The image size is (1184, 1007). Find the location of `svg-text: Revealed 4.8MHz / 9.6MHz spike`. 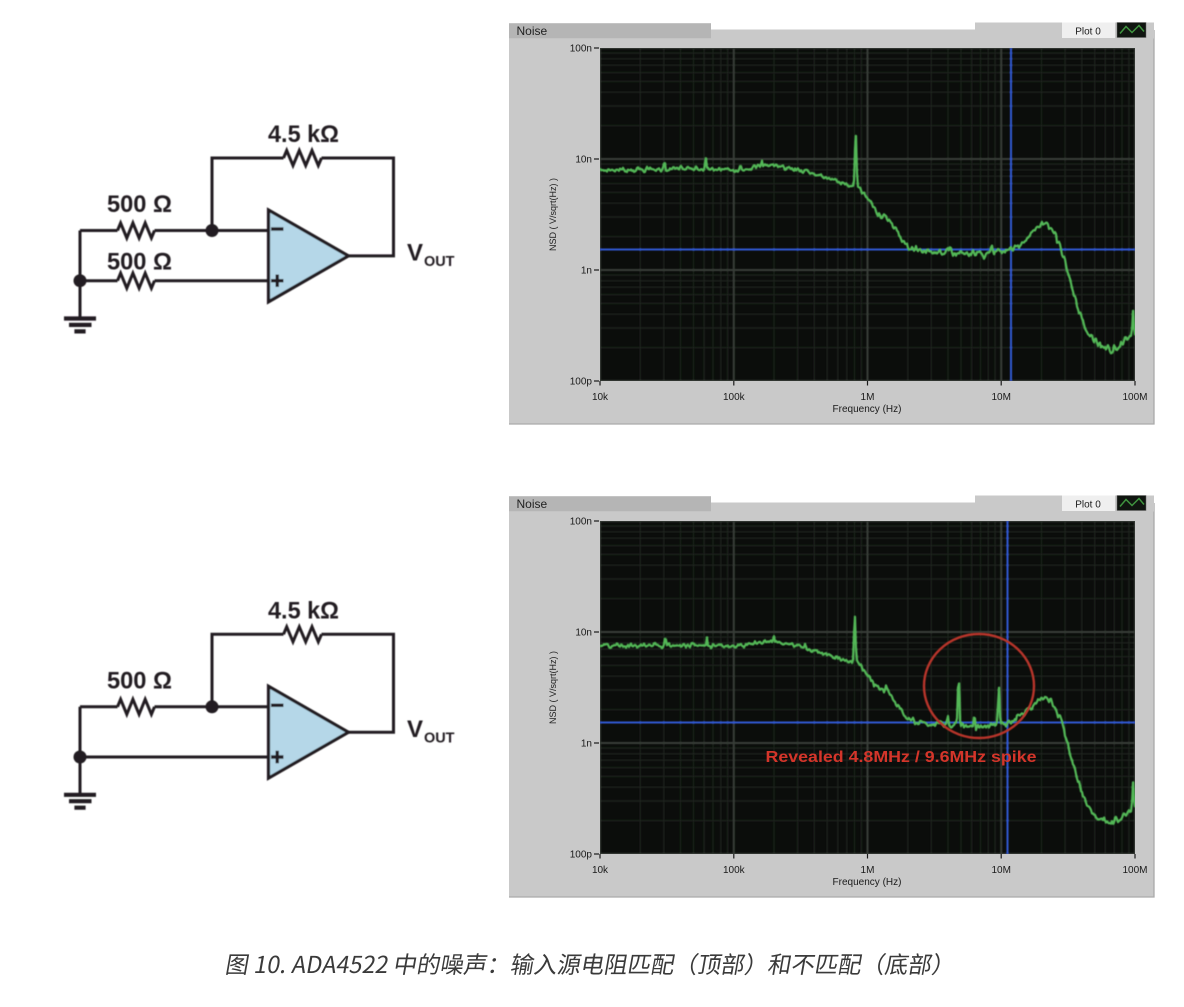

svg-text: Revealed 4.8MHz / 9.6MHz spike is located at coordinates (901, 757).